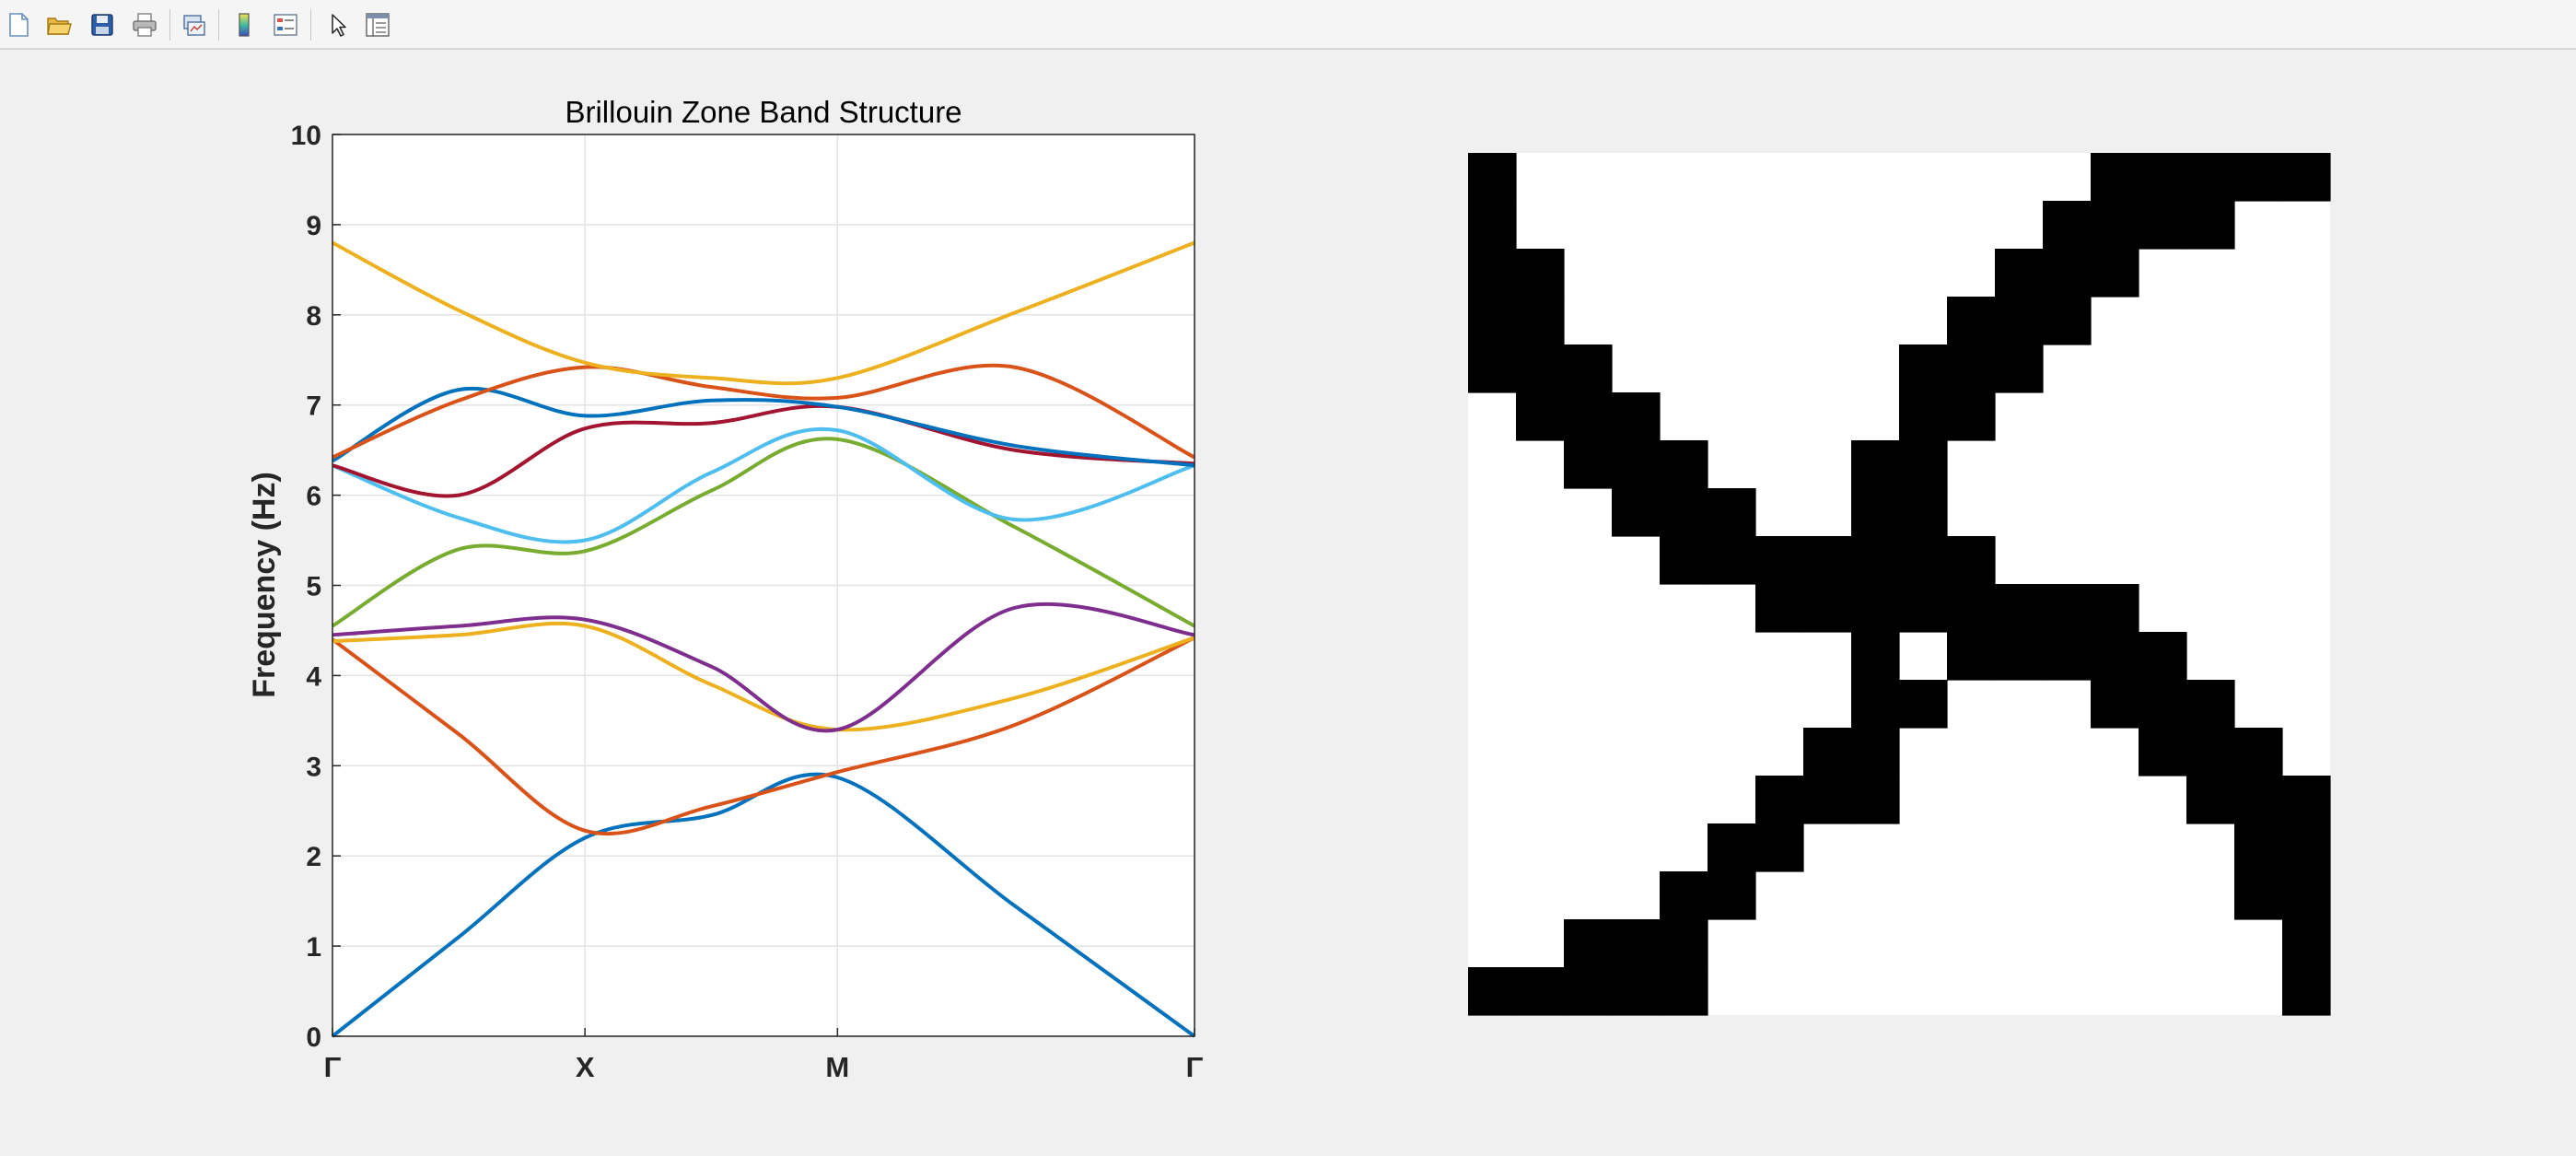 The image size is (2576, 1156). What do you see at coordinates (264, 585) in the screenshot?
I see `y-axis-label: Frequency (Hz)` at bounding box center [264, 585].